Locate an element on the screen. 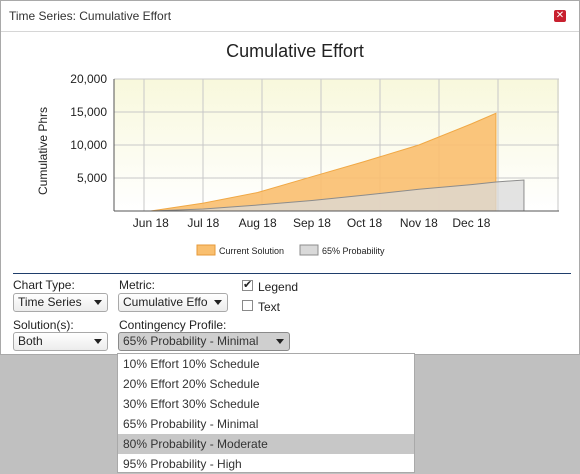 The width and height of the screenshot is (580, 474). chart-legend: Current Solution 65% Probability is located at coordinates (290, 250).